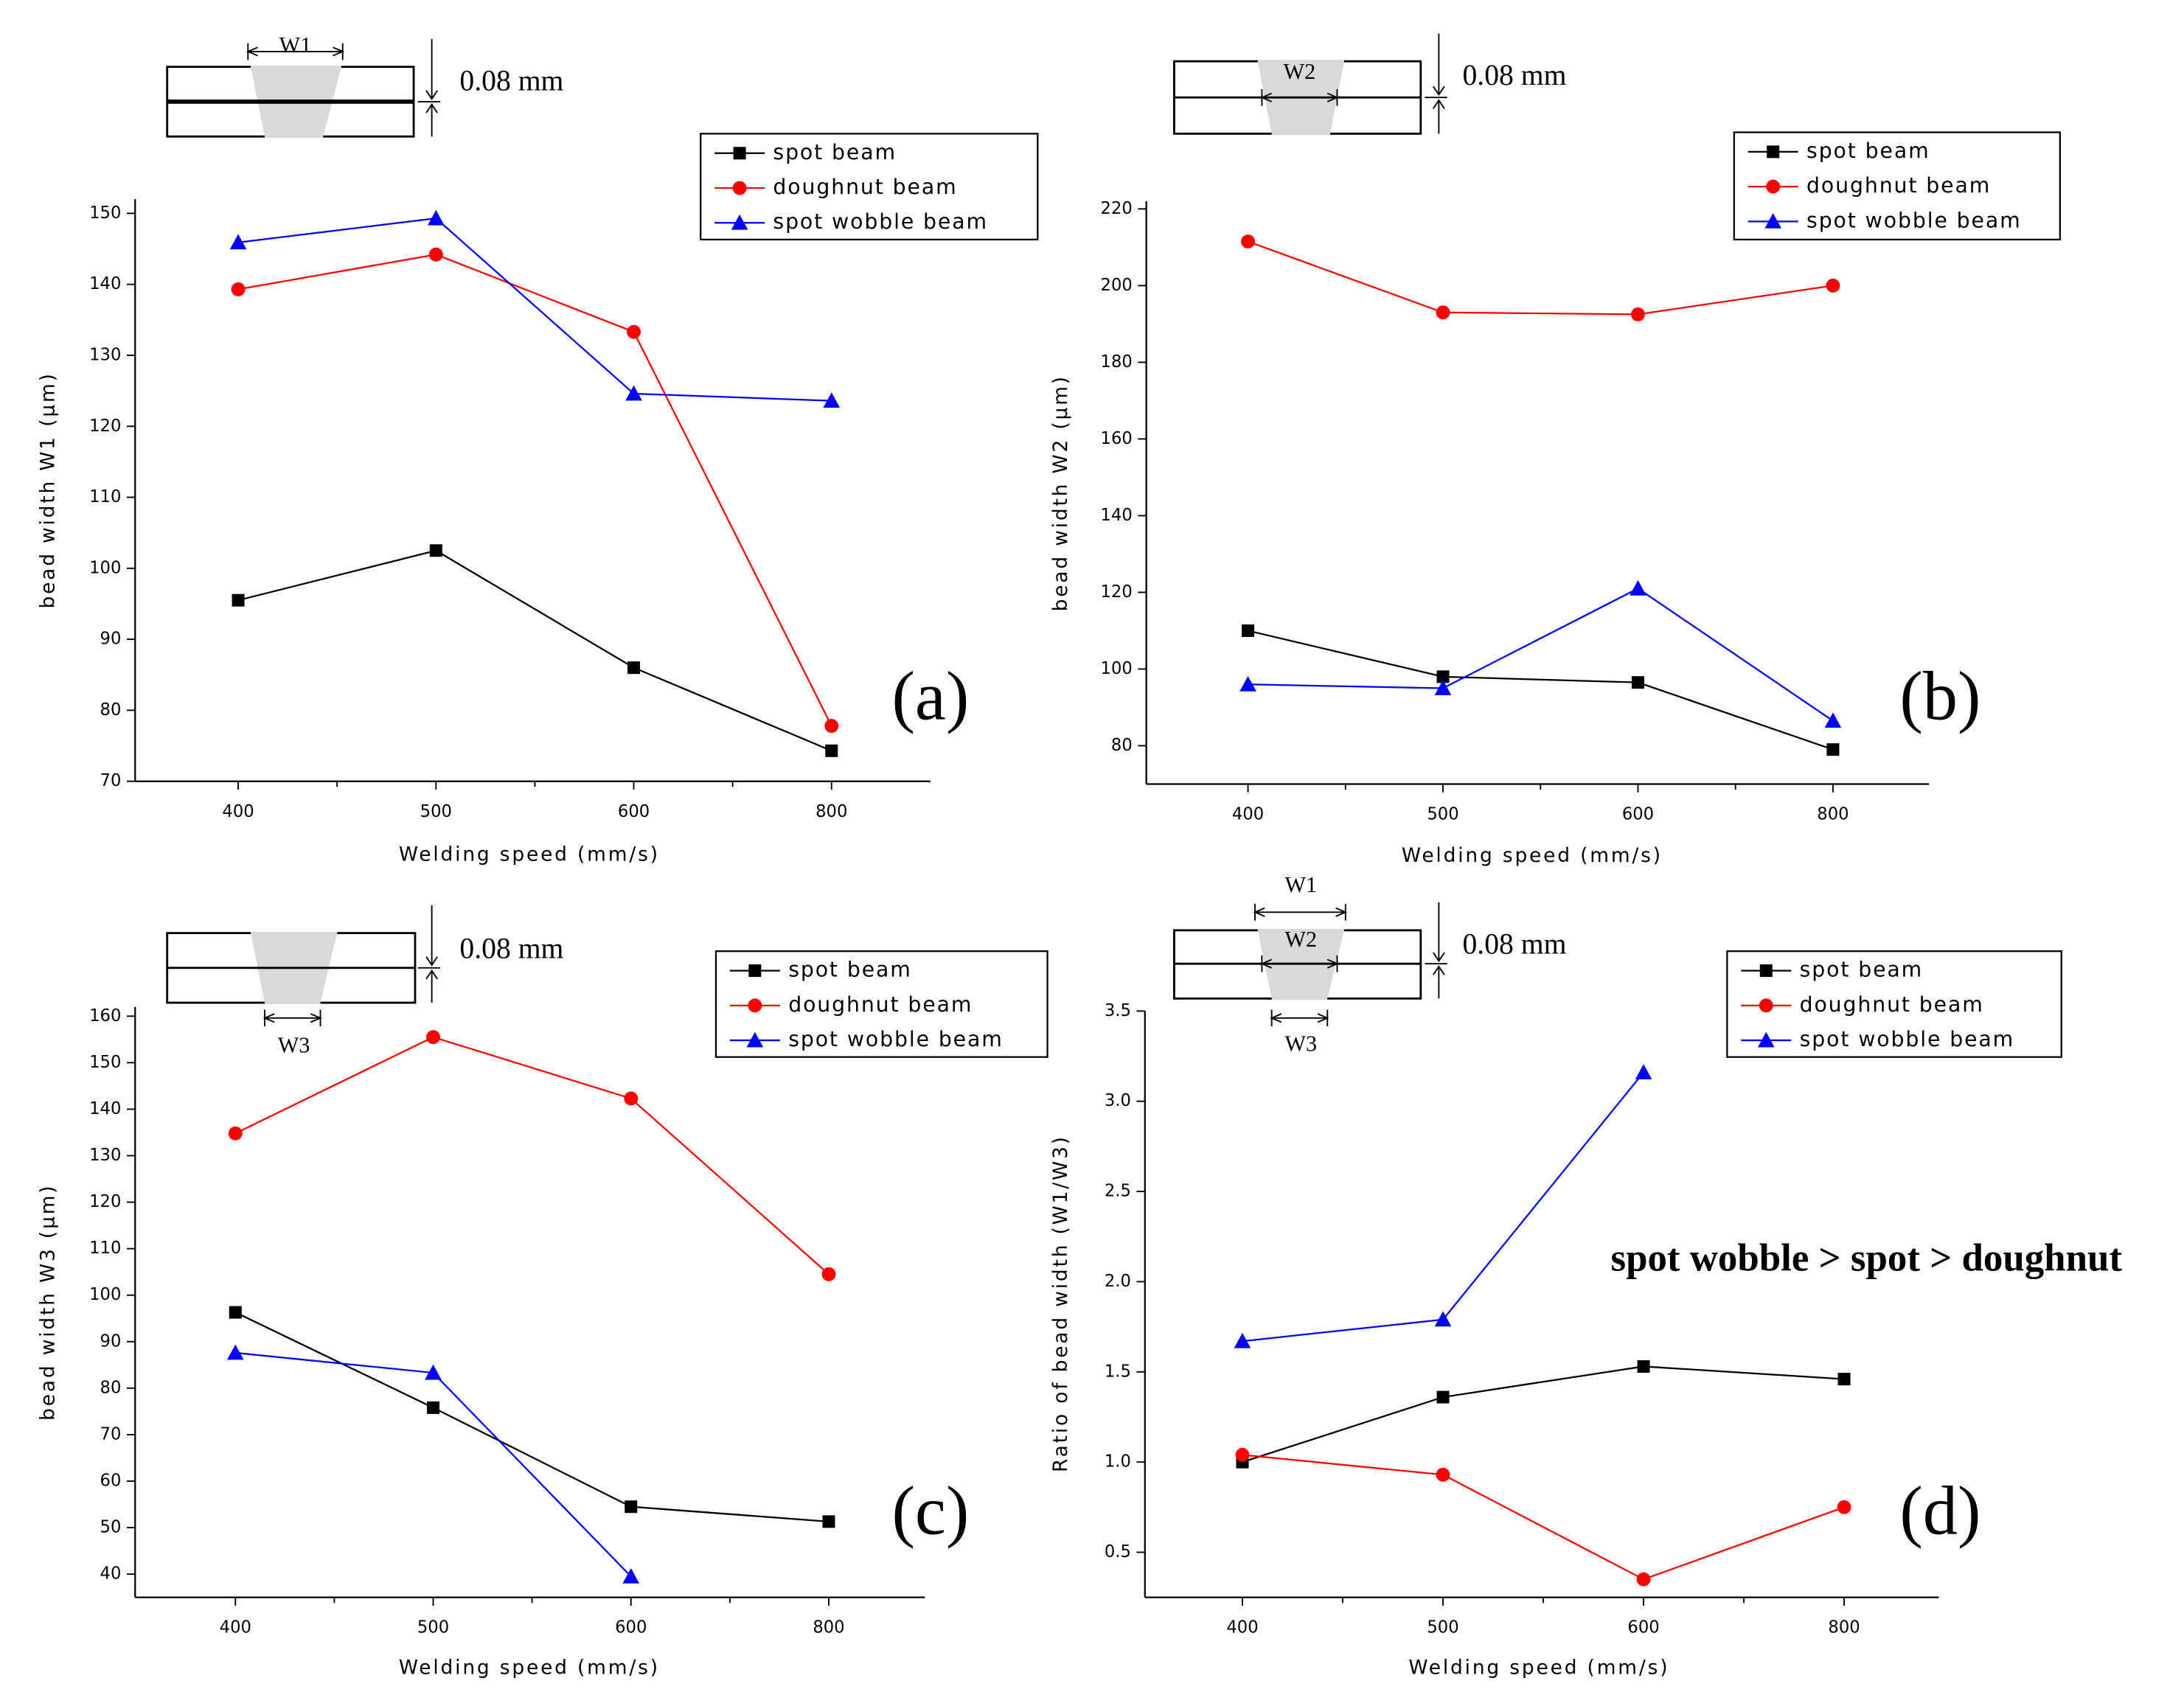  Describe the element at coordinates (1117, 285) in the screenshot. I see `y-tick-label: 200` at that location.